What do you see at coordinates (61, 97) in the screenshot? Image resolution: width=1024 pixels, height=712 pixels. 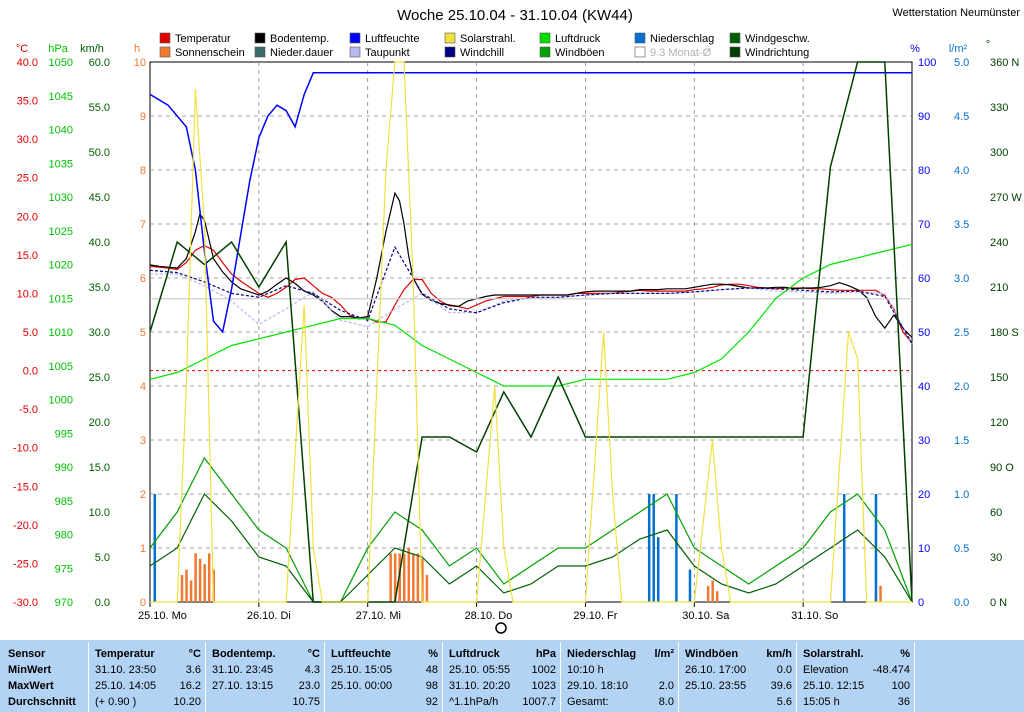 I see `tick-pressure: 1045` at bounding box center [61, 97].